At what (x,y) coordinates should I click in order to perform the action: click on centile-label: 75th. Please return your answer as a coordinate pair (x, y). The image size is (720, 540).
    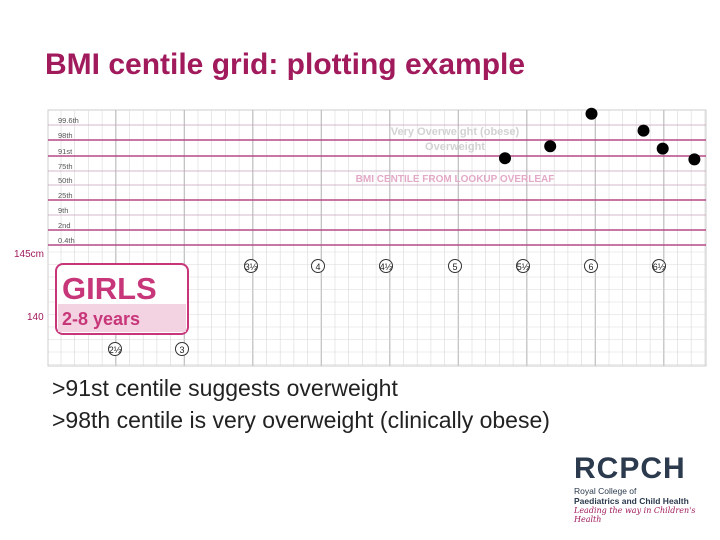
    Looking at the image, I should click on (65, 166).